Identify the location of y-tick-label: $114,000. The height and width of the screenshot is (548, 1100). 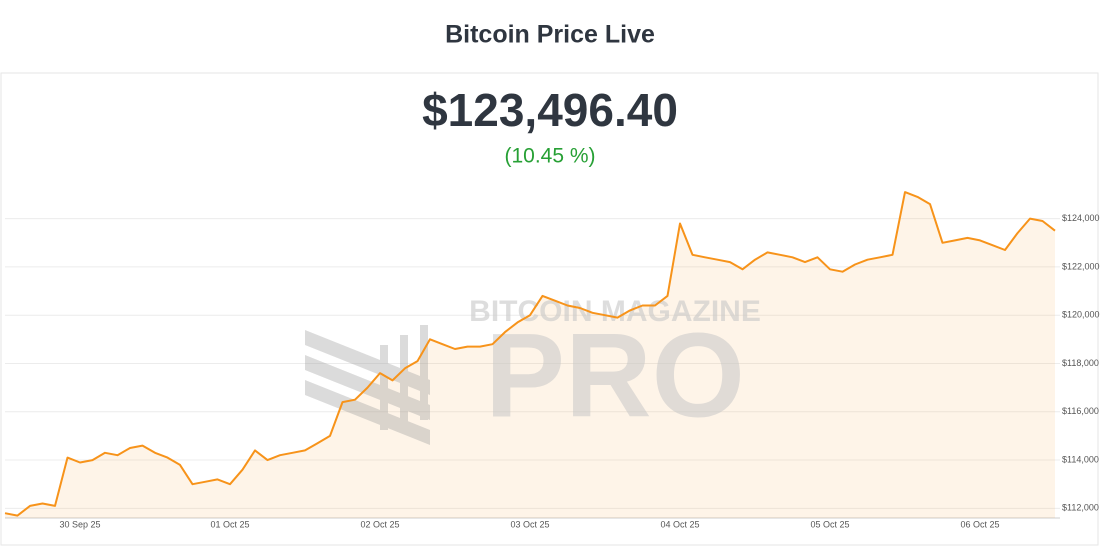
(1080, 459).